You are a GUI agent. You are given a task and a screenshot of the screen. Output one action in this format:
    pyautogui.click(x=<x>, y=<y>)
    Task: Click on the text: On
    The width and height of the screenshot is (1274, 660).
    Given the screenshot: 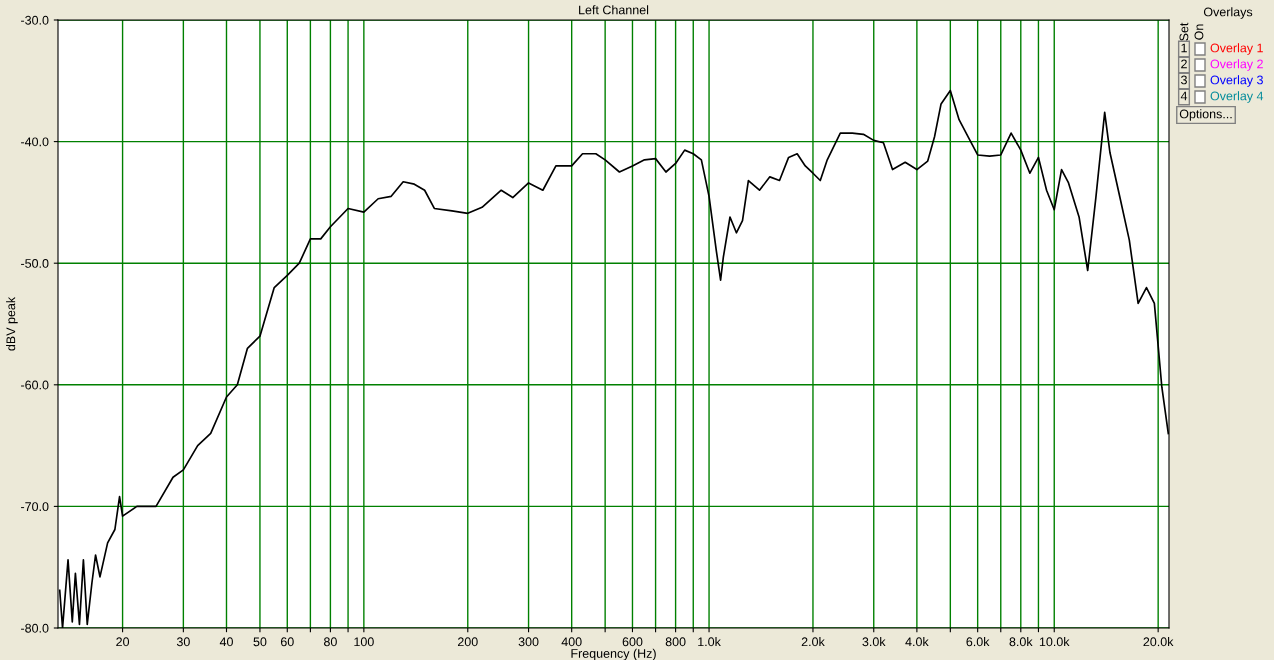 What is the action you would take?
    pyautogui.click(x=1199, y=32)
    